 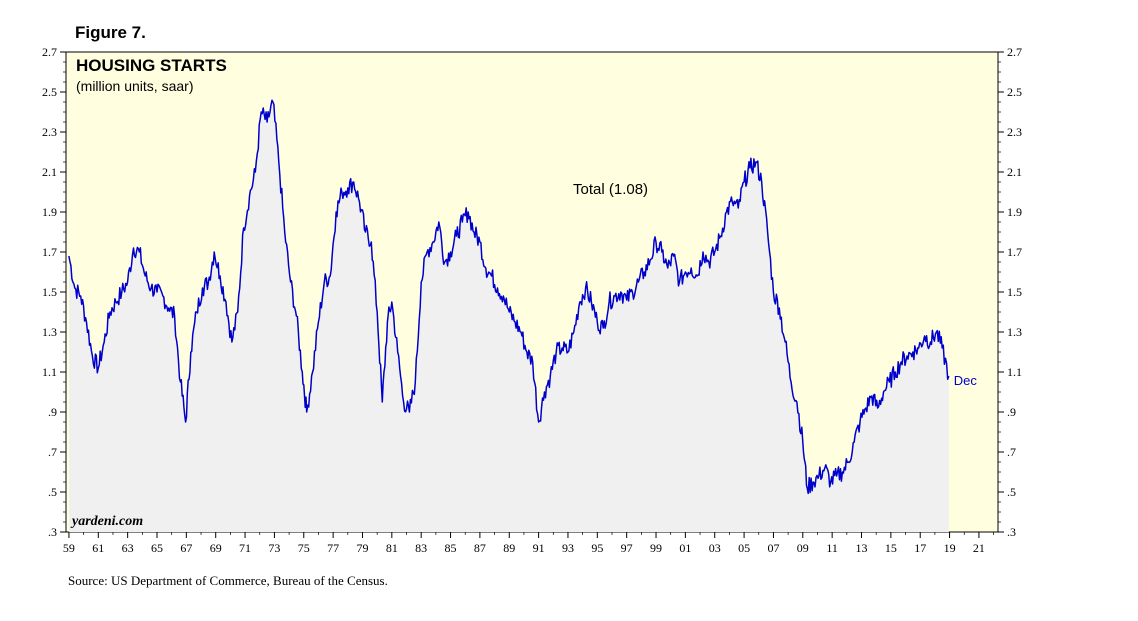 I want to click on y-tick-label-right: 1.7, so click(x=1014, y=252).